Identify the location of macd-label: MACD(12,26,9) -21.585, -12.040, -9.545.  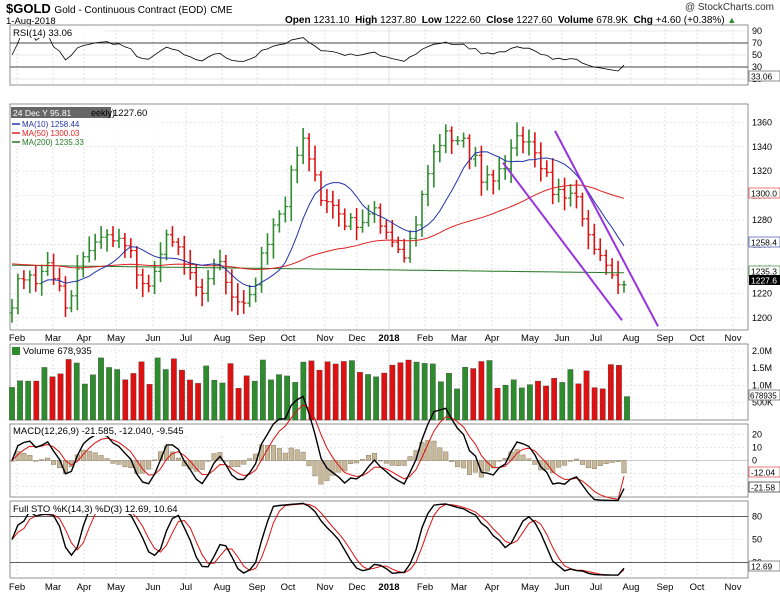
(98, 431).